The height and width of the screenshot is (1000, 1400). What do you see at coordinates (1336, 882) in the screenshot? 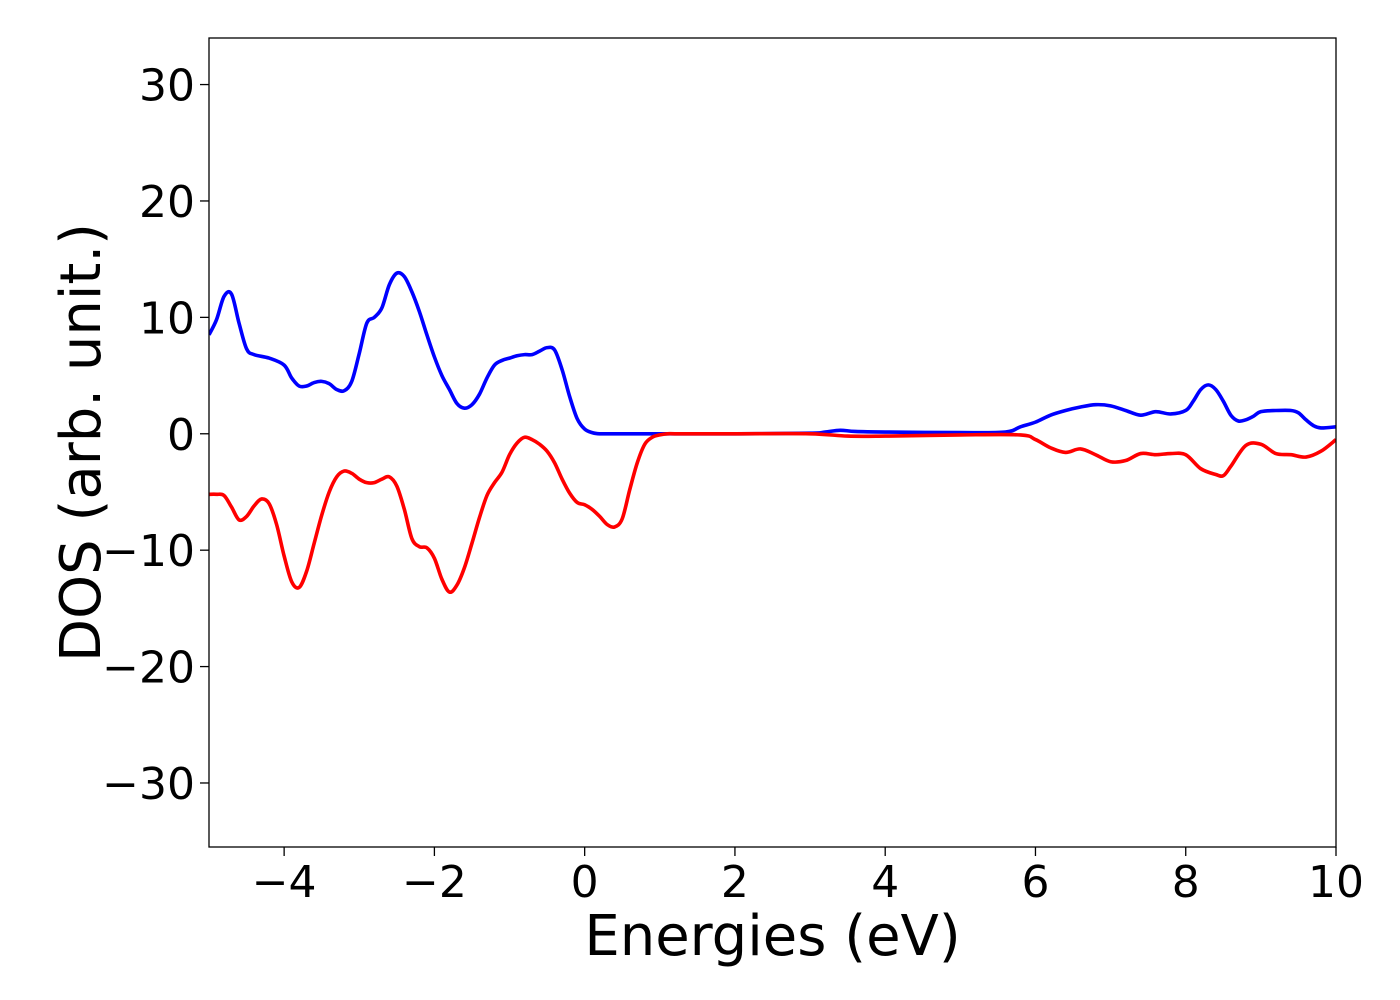
I see `x-tick-label: 10` at bounding box center [1336, 882].